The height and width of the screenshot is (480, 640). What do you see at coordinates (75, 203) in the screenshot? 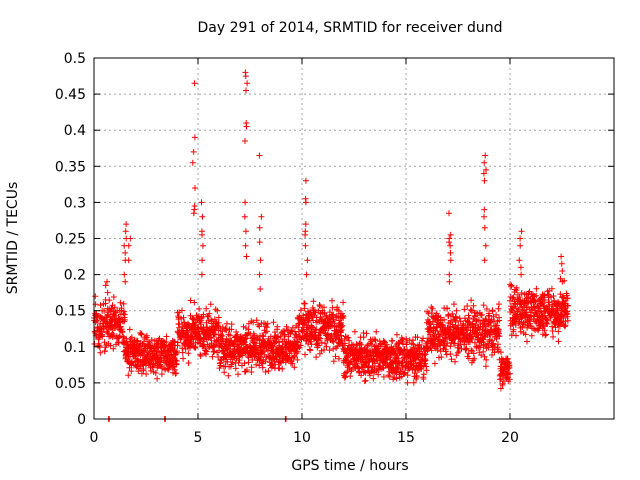
I see `y-tick-label: 0.3` at bounding box center [75, 203].